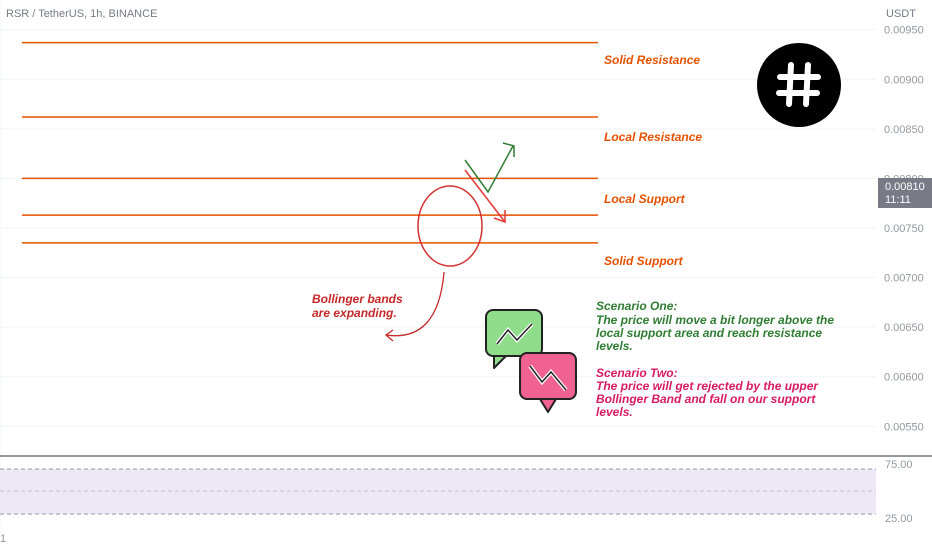 The width and height of the screenshot is (932, 550). I want to click on price-tag, so click(905, 193).